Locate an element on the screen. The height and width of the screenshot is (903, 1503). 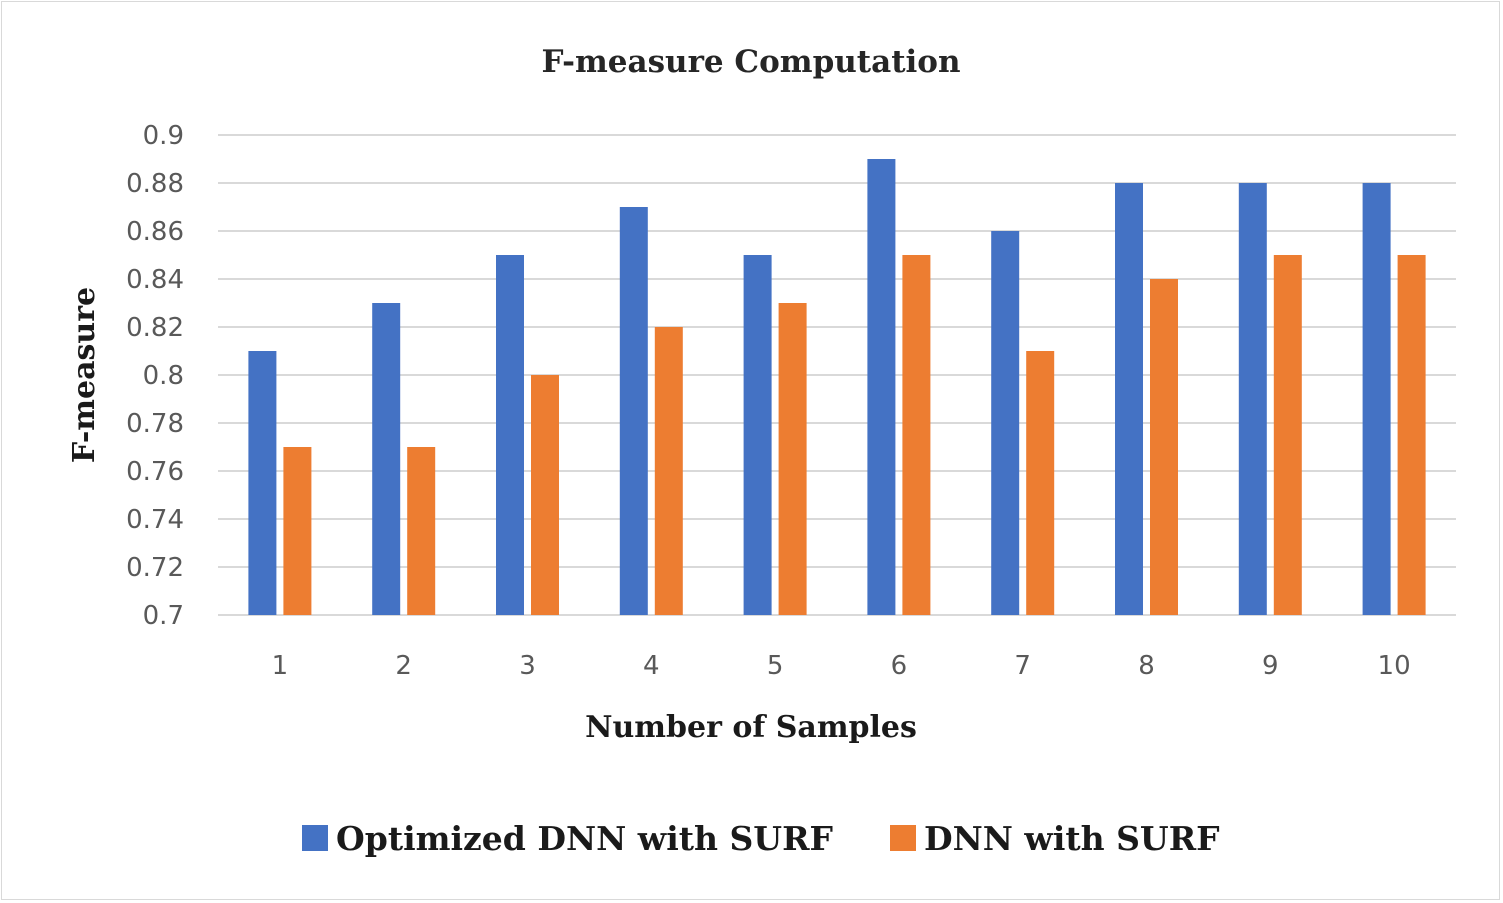
x-tick-label: 9 is located at coordinates (1270, 666).